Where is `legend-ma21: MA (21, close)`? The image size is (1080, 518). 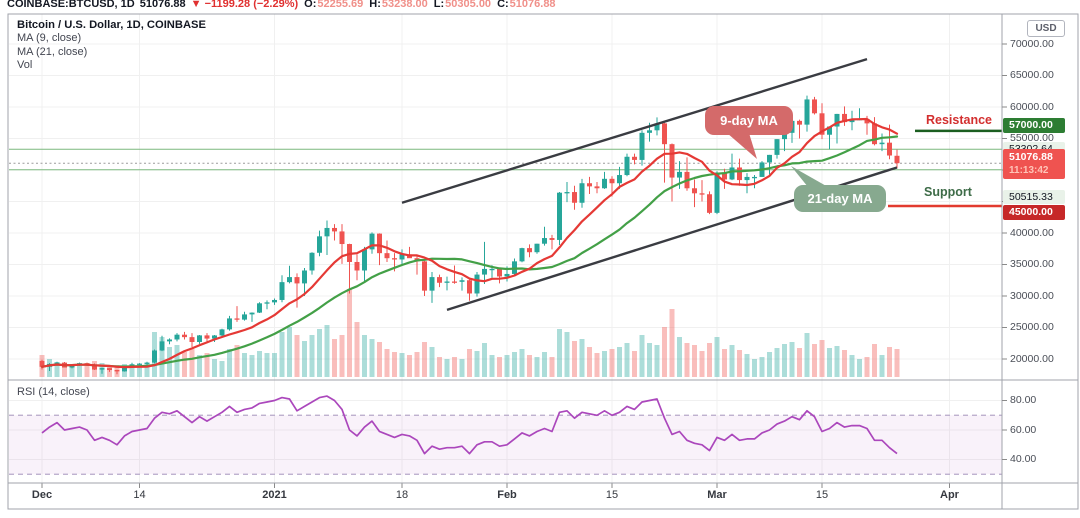 legend-ma21: MA (21, close) is located at coordinates (52, 51).